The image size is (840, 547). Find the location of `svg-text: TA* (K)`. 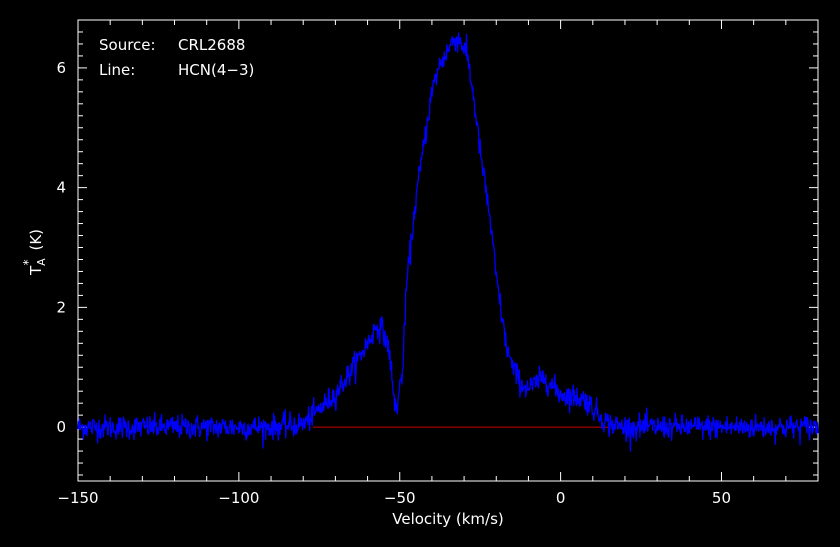

svg-text: TA* (K) is located at coordinates (34, 252).